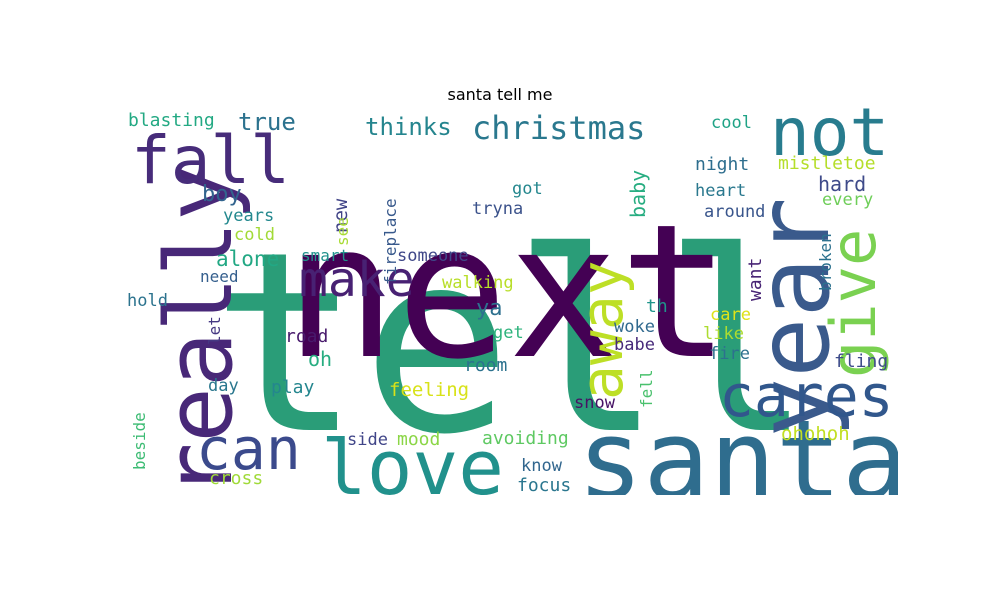 The width and height of the screenshot is (1000, 600). Describe the element at coordinates (595, 403) in the screenshot. I see `word-snow: snow` at that location.